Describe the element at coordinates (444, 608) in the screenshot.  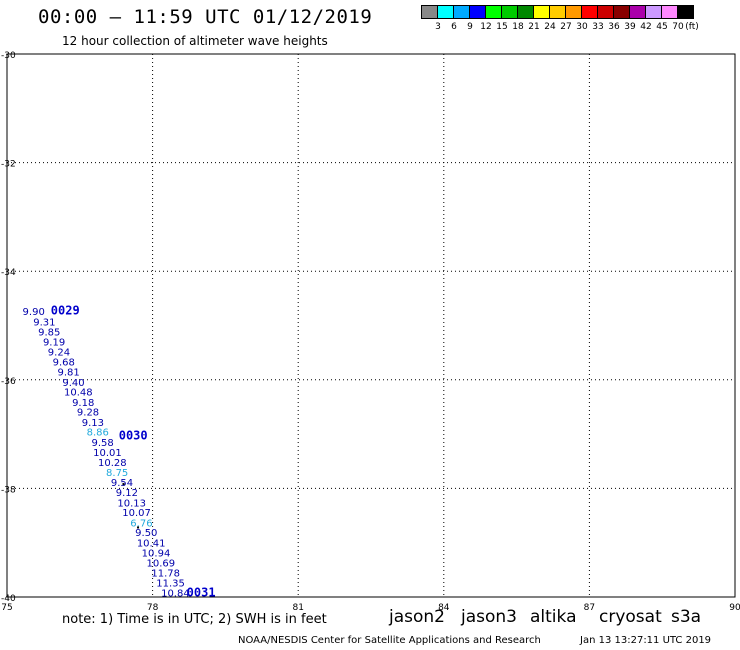
I see `lon-tick-label: 84` at that location.